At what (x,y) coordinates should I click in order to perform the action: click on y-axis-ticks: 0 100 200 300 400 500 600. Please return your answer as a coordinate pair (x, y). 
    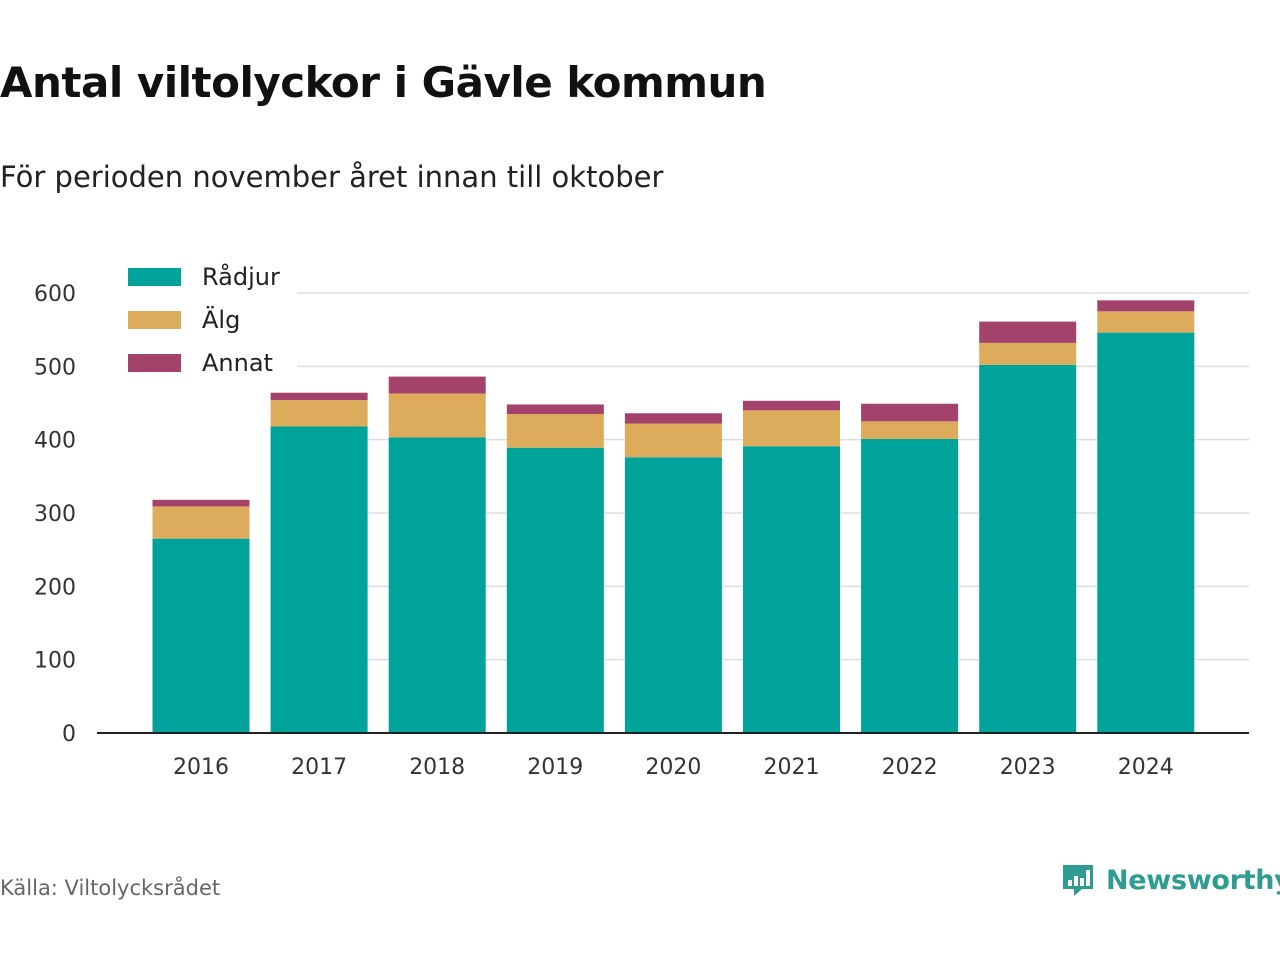
    Looking at the image, I should click on (55, 514).